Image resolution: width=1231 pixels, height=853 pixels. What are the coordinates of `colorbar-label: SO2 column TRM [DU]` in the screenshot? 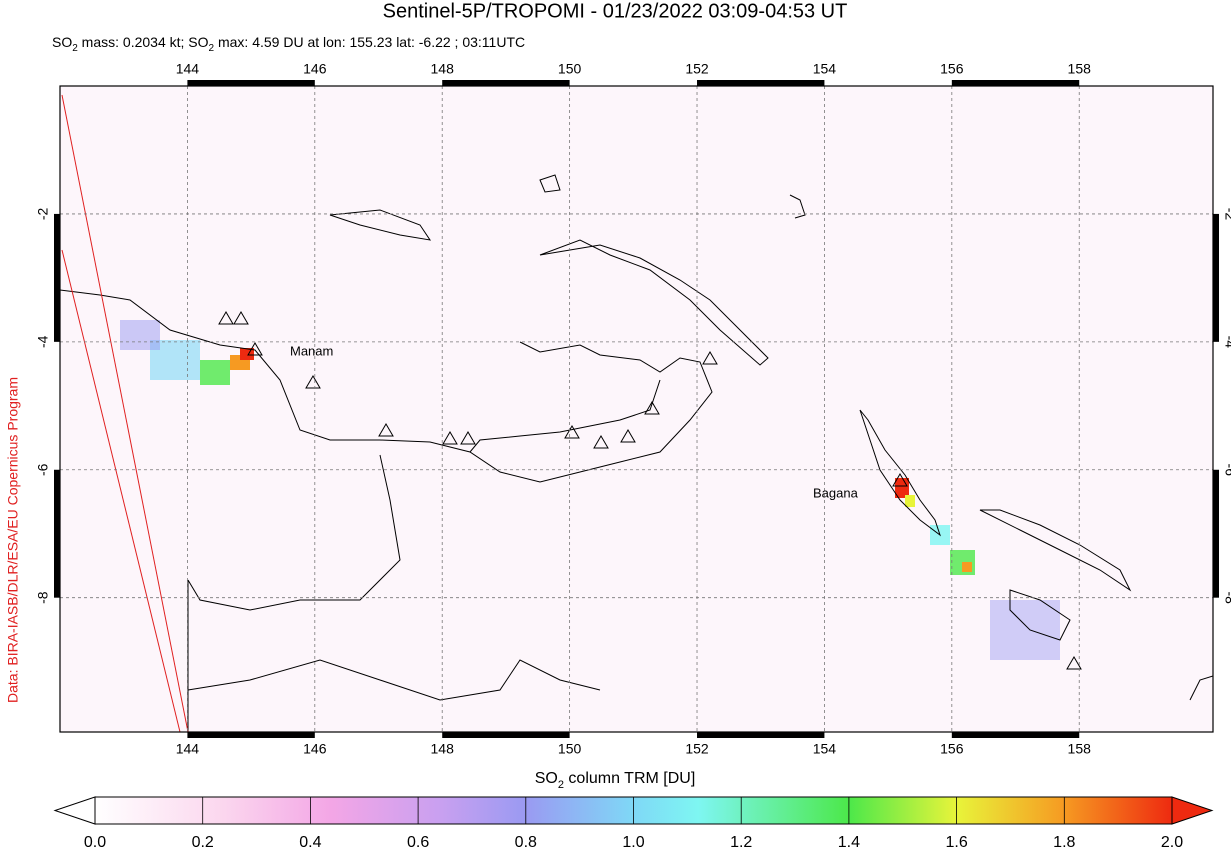 It's located at (615, 780).